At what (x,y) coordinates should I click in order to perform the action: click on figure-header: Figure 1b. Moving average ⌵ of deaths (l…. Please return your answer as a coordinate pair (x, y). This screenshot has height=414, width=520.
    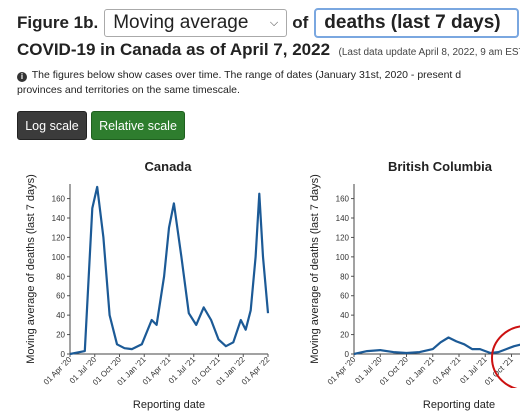
    Looking at the image, I should click on (268, 23).